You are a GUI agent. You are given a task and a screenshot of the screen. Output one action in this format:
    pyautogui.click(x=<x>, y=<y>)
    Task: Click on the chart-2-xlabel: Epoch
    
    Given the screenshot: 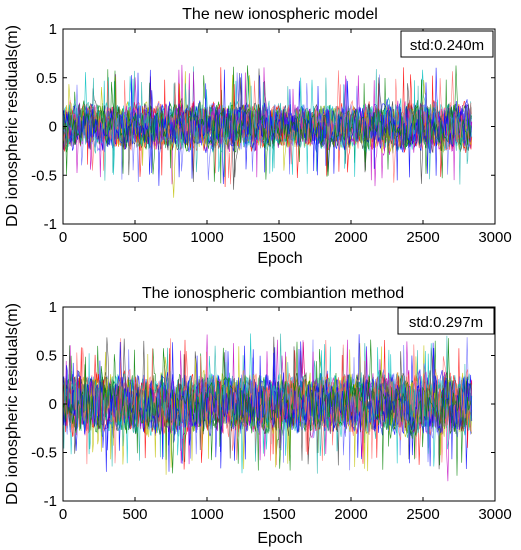 What is the action you would take?
    pyautogui.click(x=279, y=538)
    